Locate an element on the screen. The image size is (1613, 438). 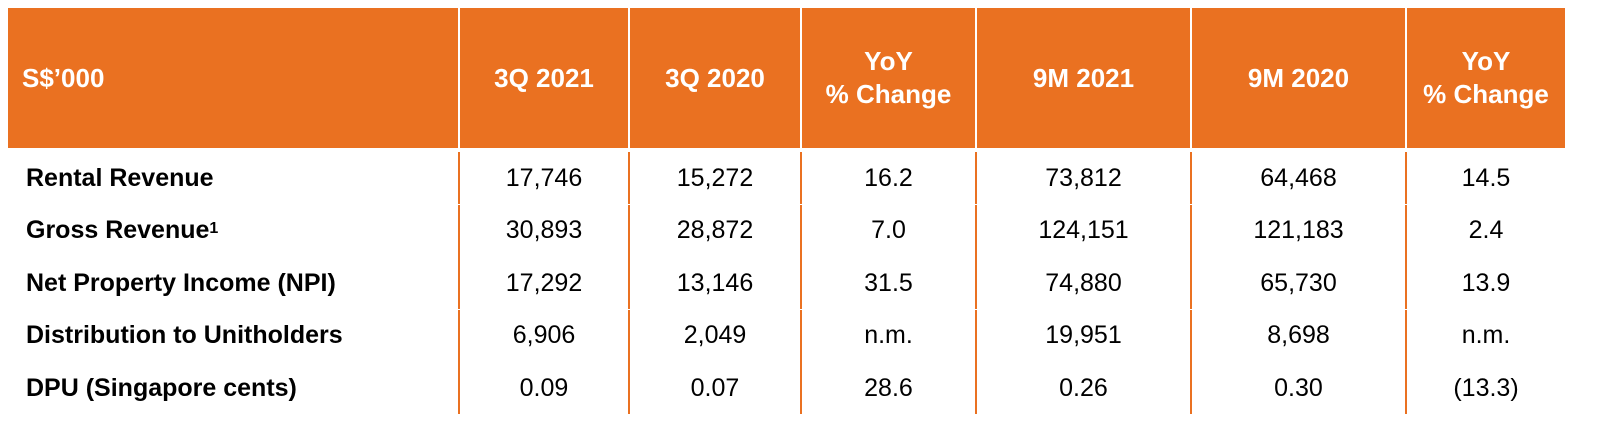
table-cell: 2,049 is located at coordinates (714, 335).